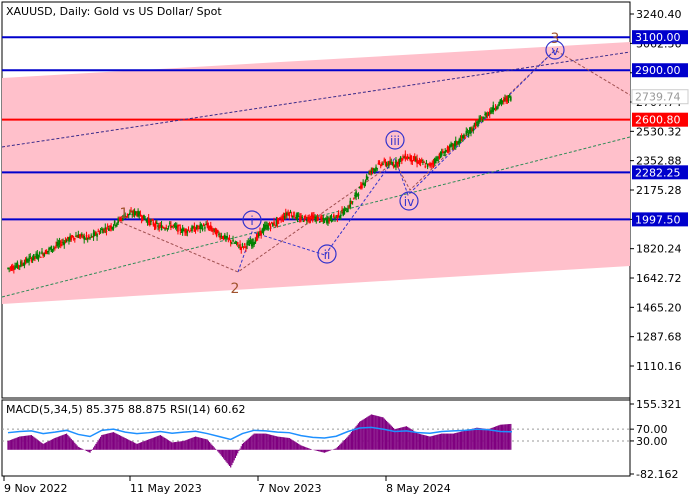  What do you see at coordinates (659, 404) in the screenshot?
I see `indicator-tick-label: 155.321` at bounding box center [659, 404].